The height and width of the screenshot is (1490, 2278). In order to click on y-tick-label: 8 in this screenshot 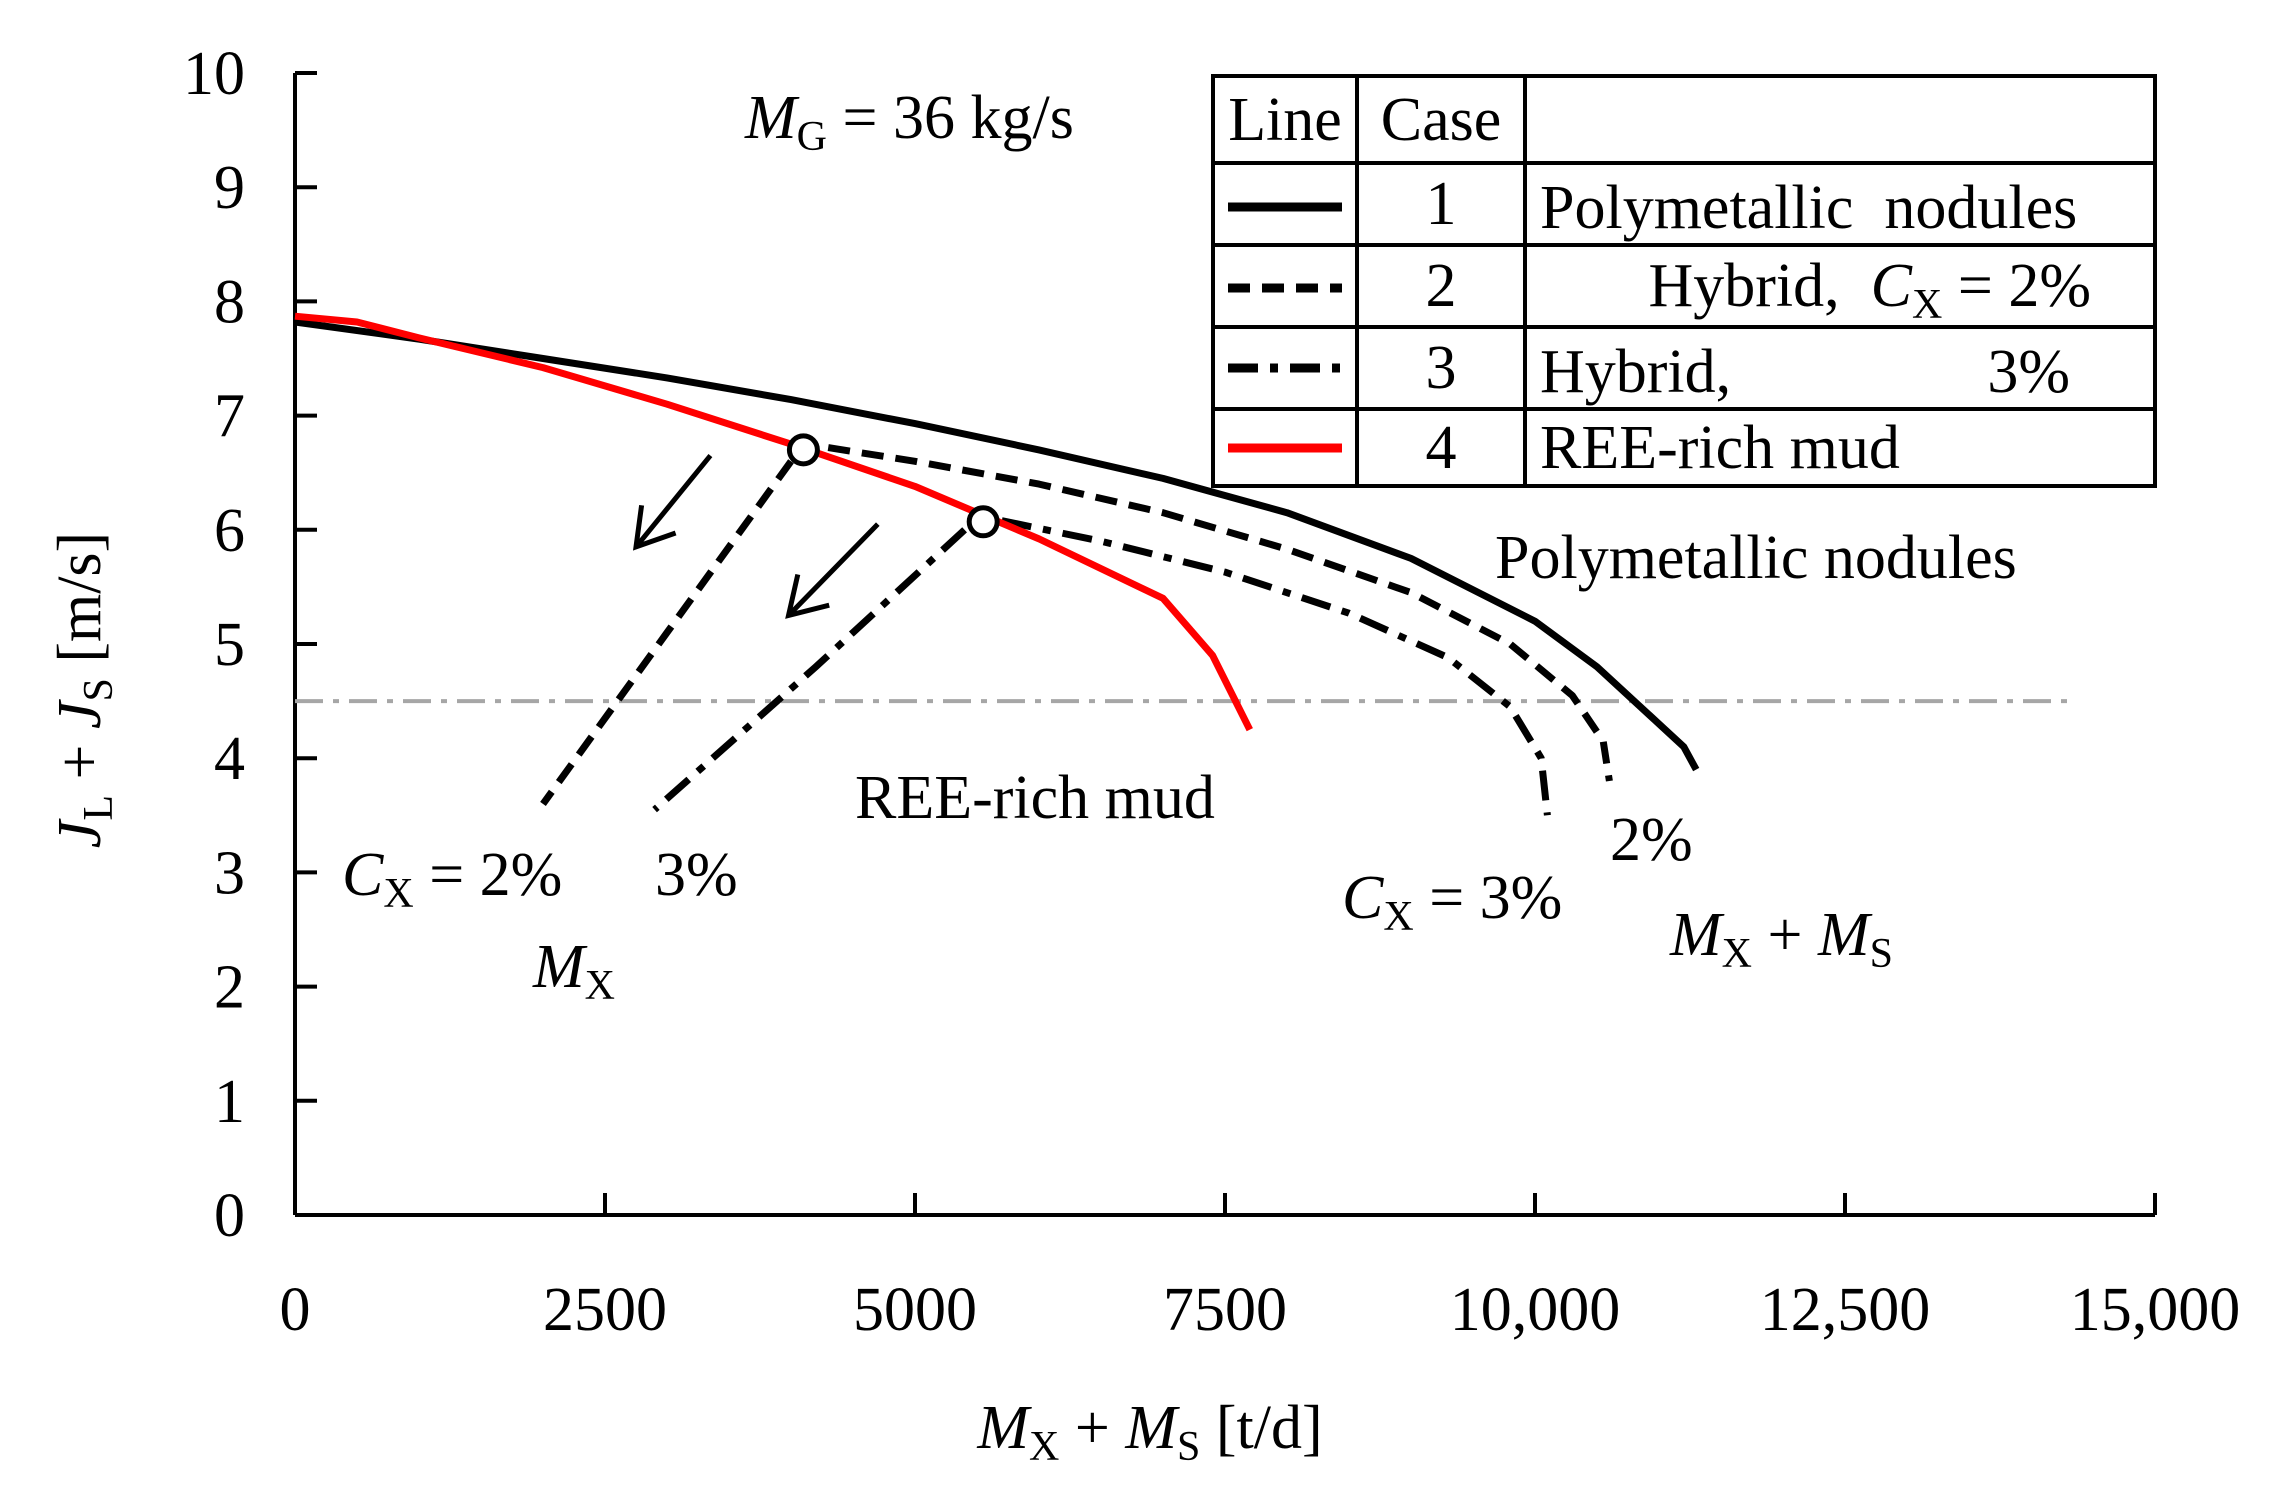, I will do `click(229, 302)`.